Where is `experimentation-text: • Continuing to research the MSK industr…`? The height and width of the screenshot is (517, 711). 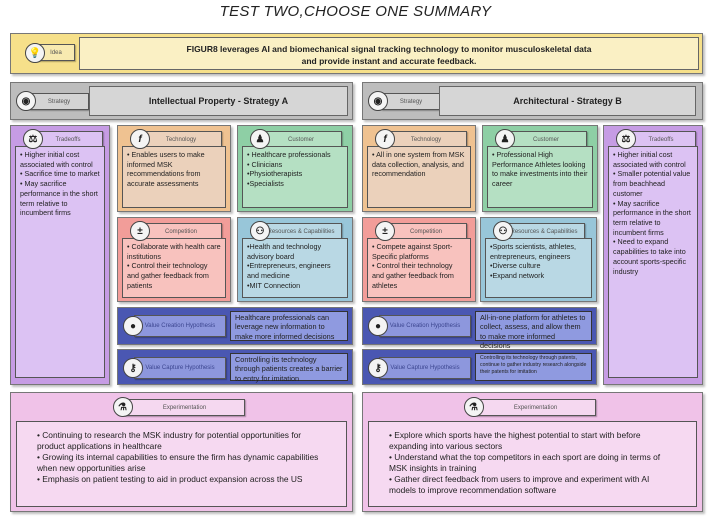 experimentation-text: • Continuing to research the MSK industr… is located at coordinates (181, 464).